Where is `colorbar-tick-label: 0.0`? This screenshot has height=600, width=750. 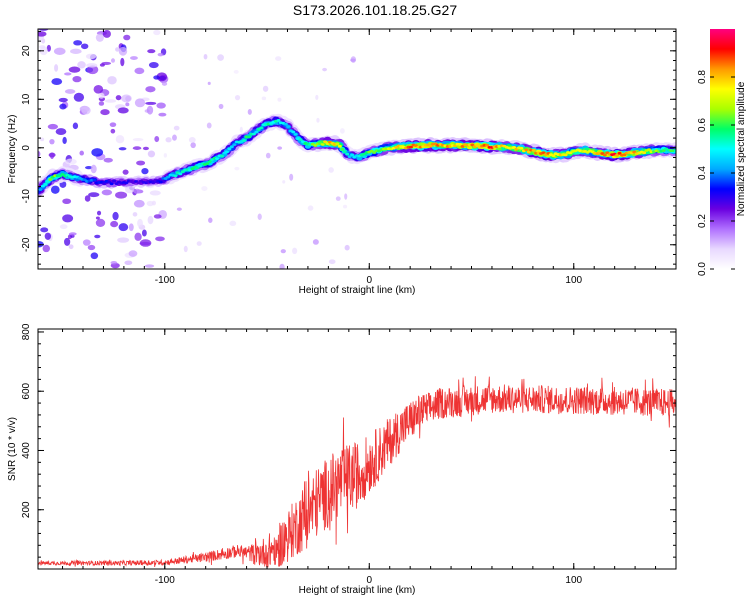 colorbar-tick-label: 0.0 is located at coordinates (702, 269).